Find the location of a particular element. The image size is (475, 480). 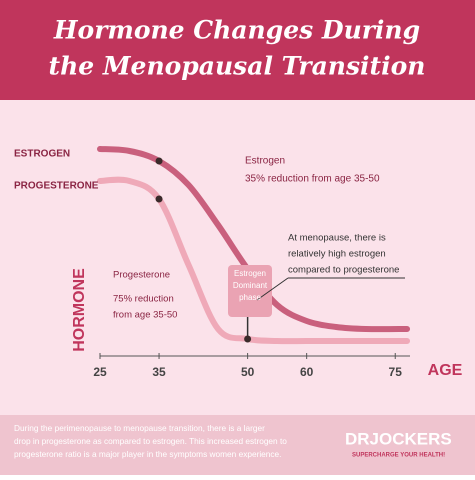

tagline: SUPERCHARGE YOUR HEALTH! is located at coordinates (398, 456).